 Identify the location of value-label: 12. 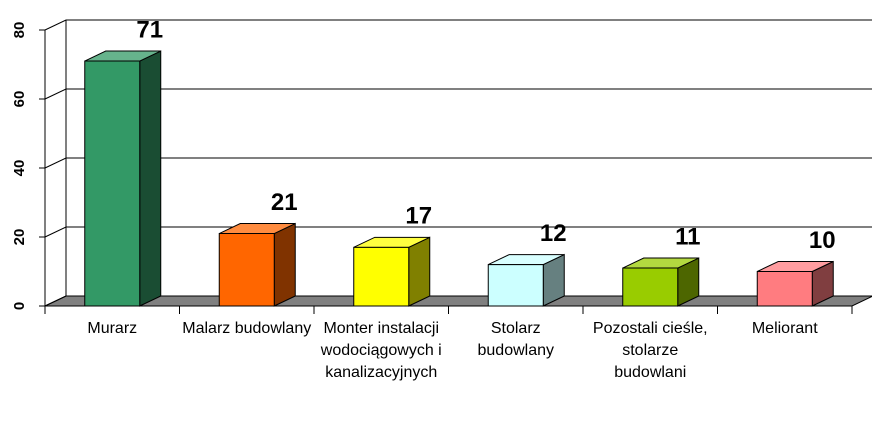
(553, 233).